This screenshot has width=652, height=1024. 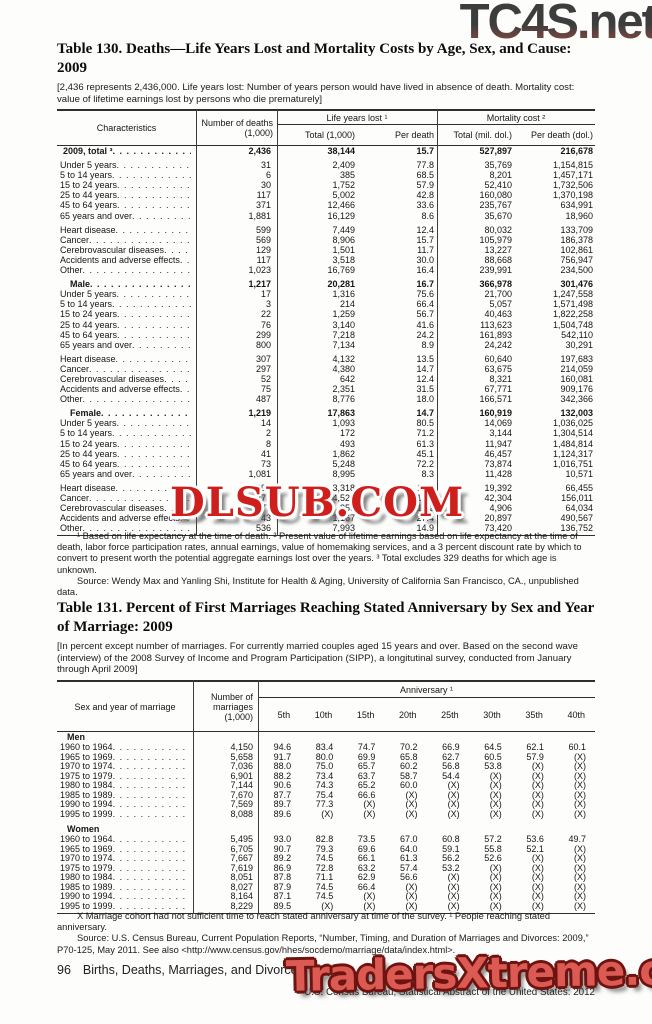 I want to click on cell-value: 24.2, so click(x=425, y=334).